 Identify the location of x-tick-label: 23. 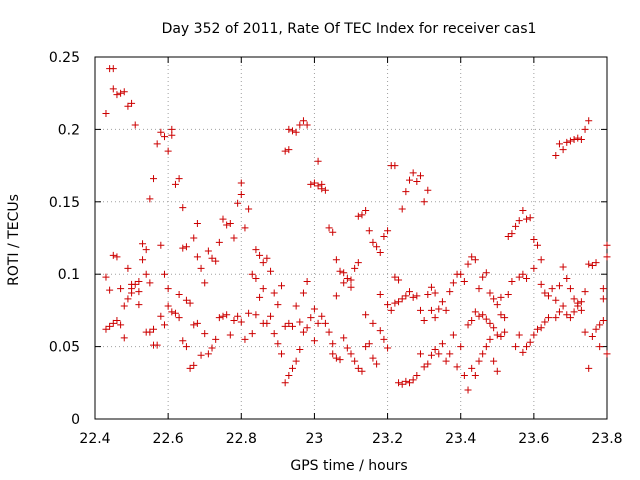
(315, 439).